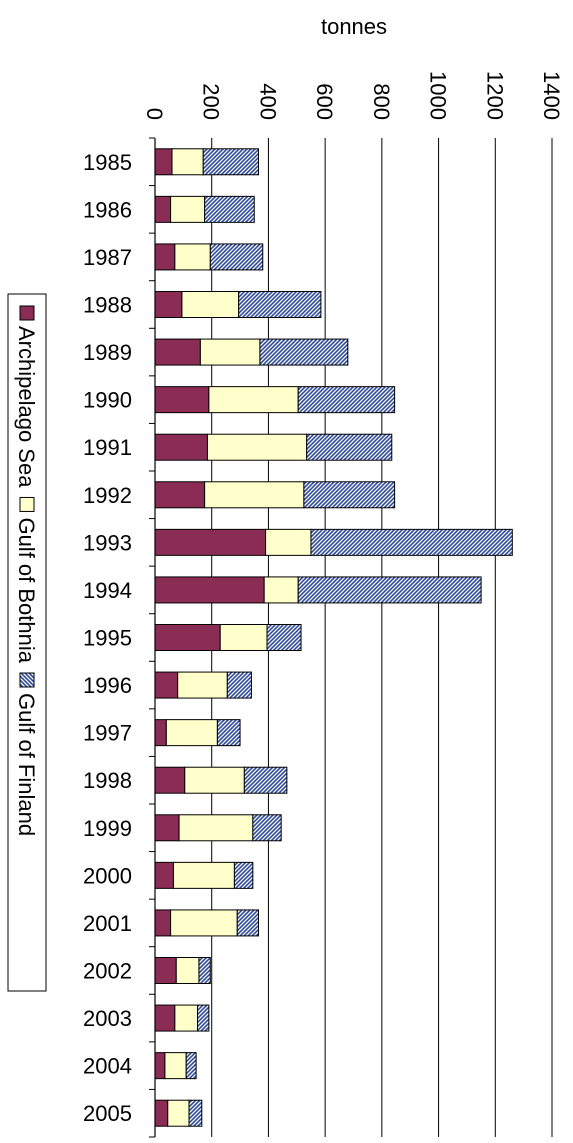 The image size is (573, 1143). Describe the element at coordinates (107, 209) in the screenshot. I see `category-label: 1986` at that location.